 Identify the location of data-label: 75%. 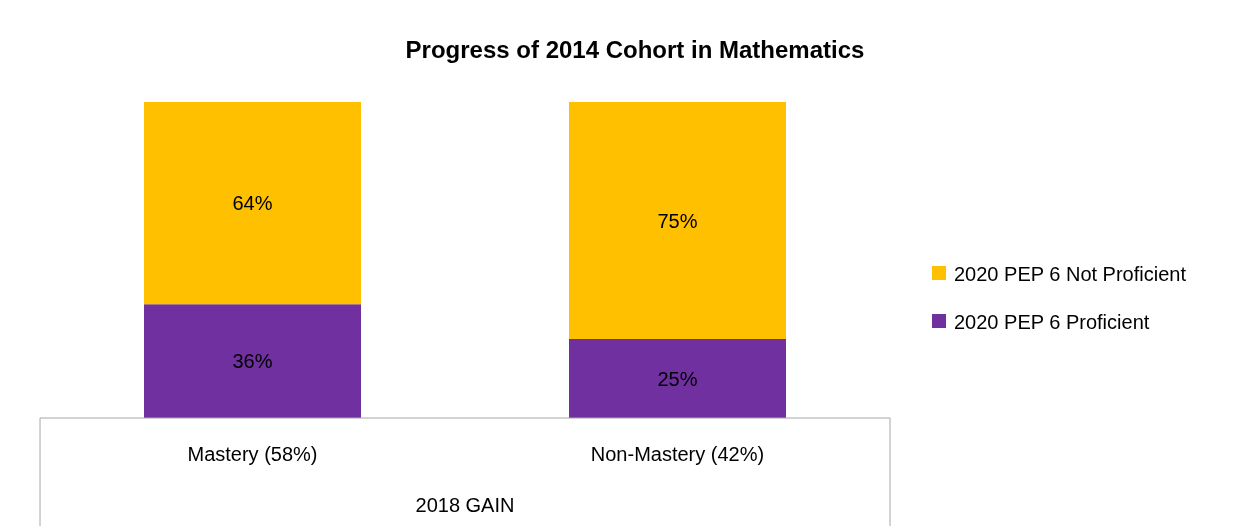
(677, 220).